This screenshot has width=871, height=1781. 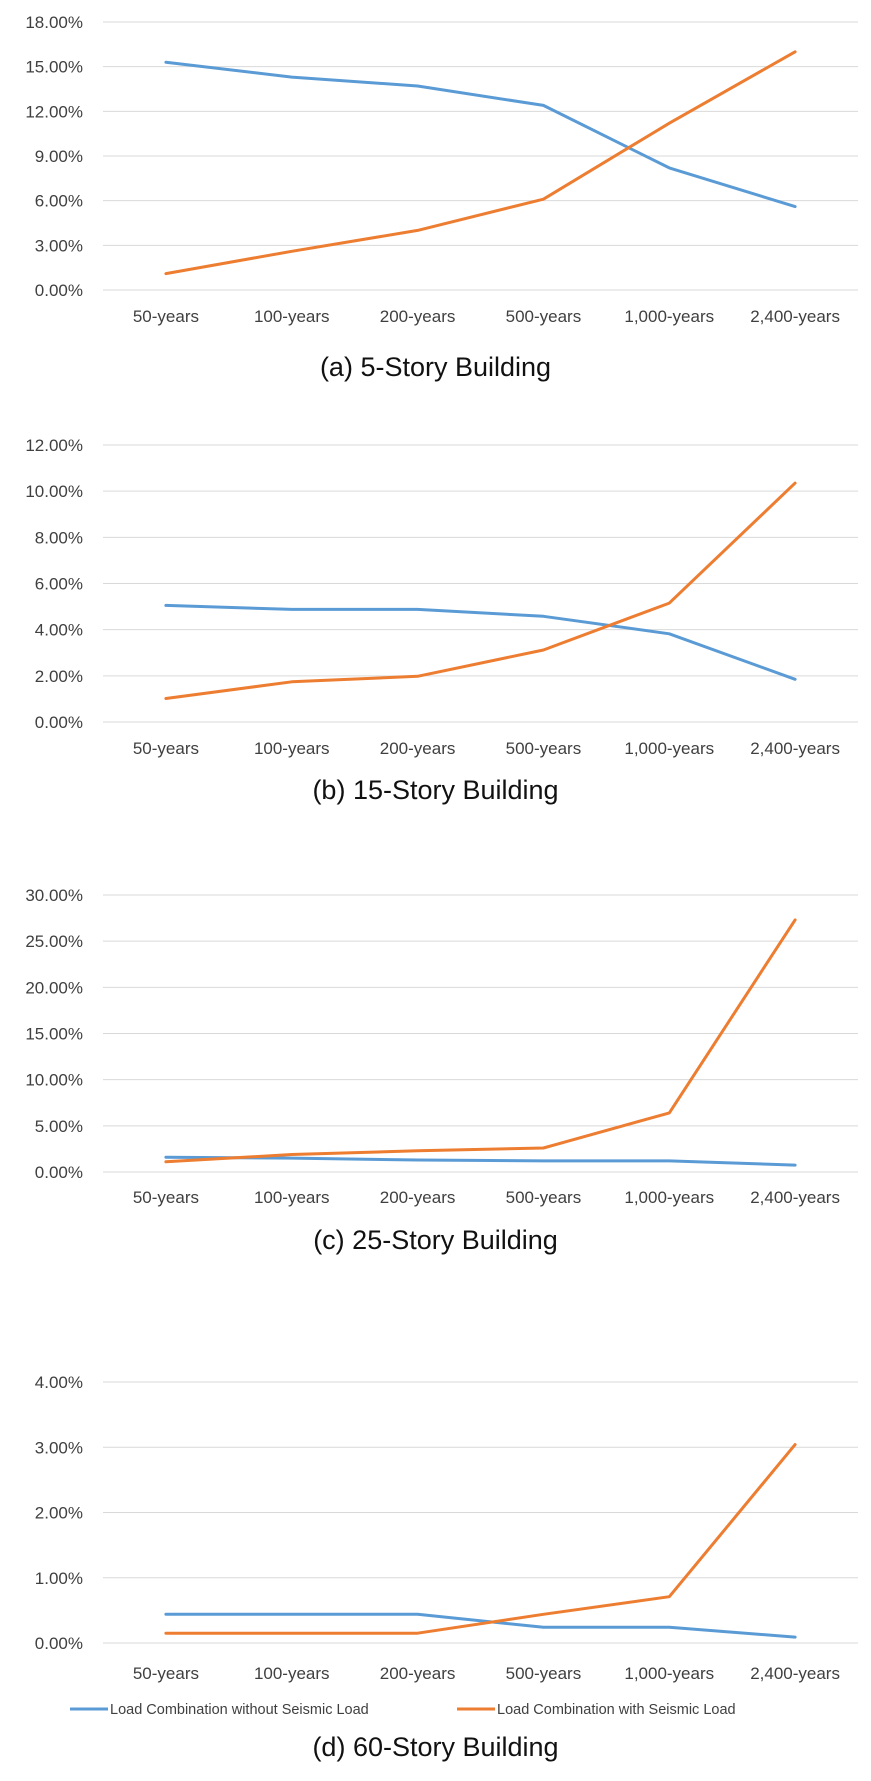 I want to click on legend-label-60-story: Load Combination without Seismic Load, so click(x=239, y=1710).